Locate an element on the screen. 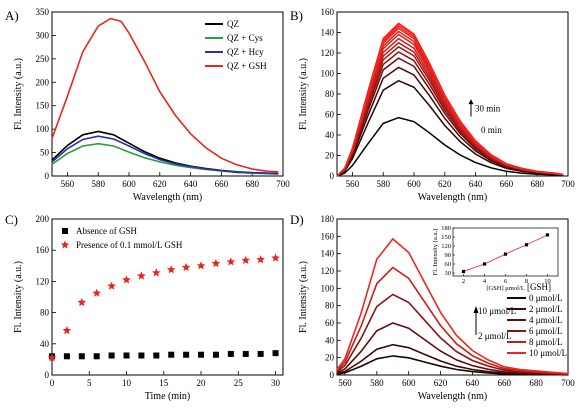  y-tick-label: 350 is located at coordinates (43, 12).